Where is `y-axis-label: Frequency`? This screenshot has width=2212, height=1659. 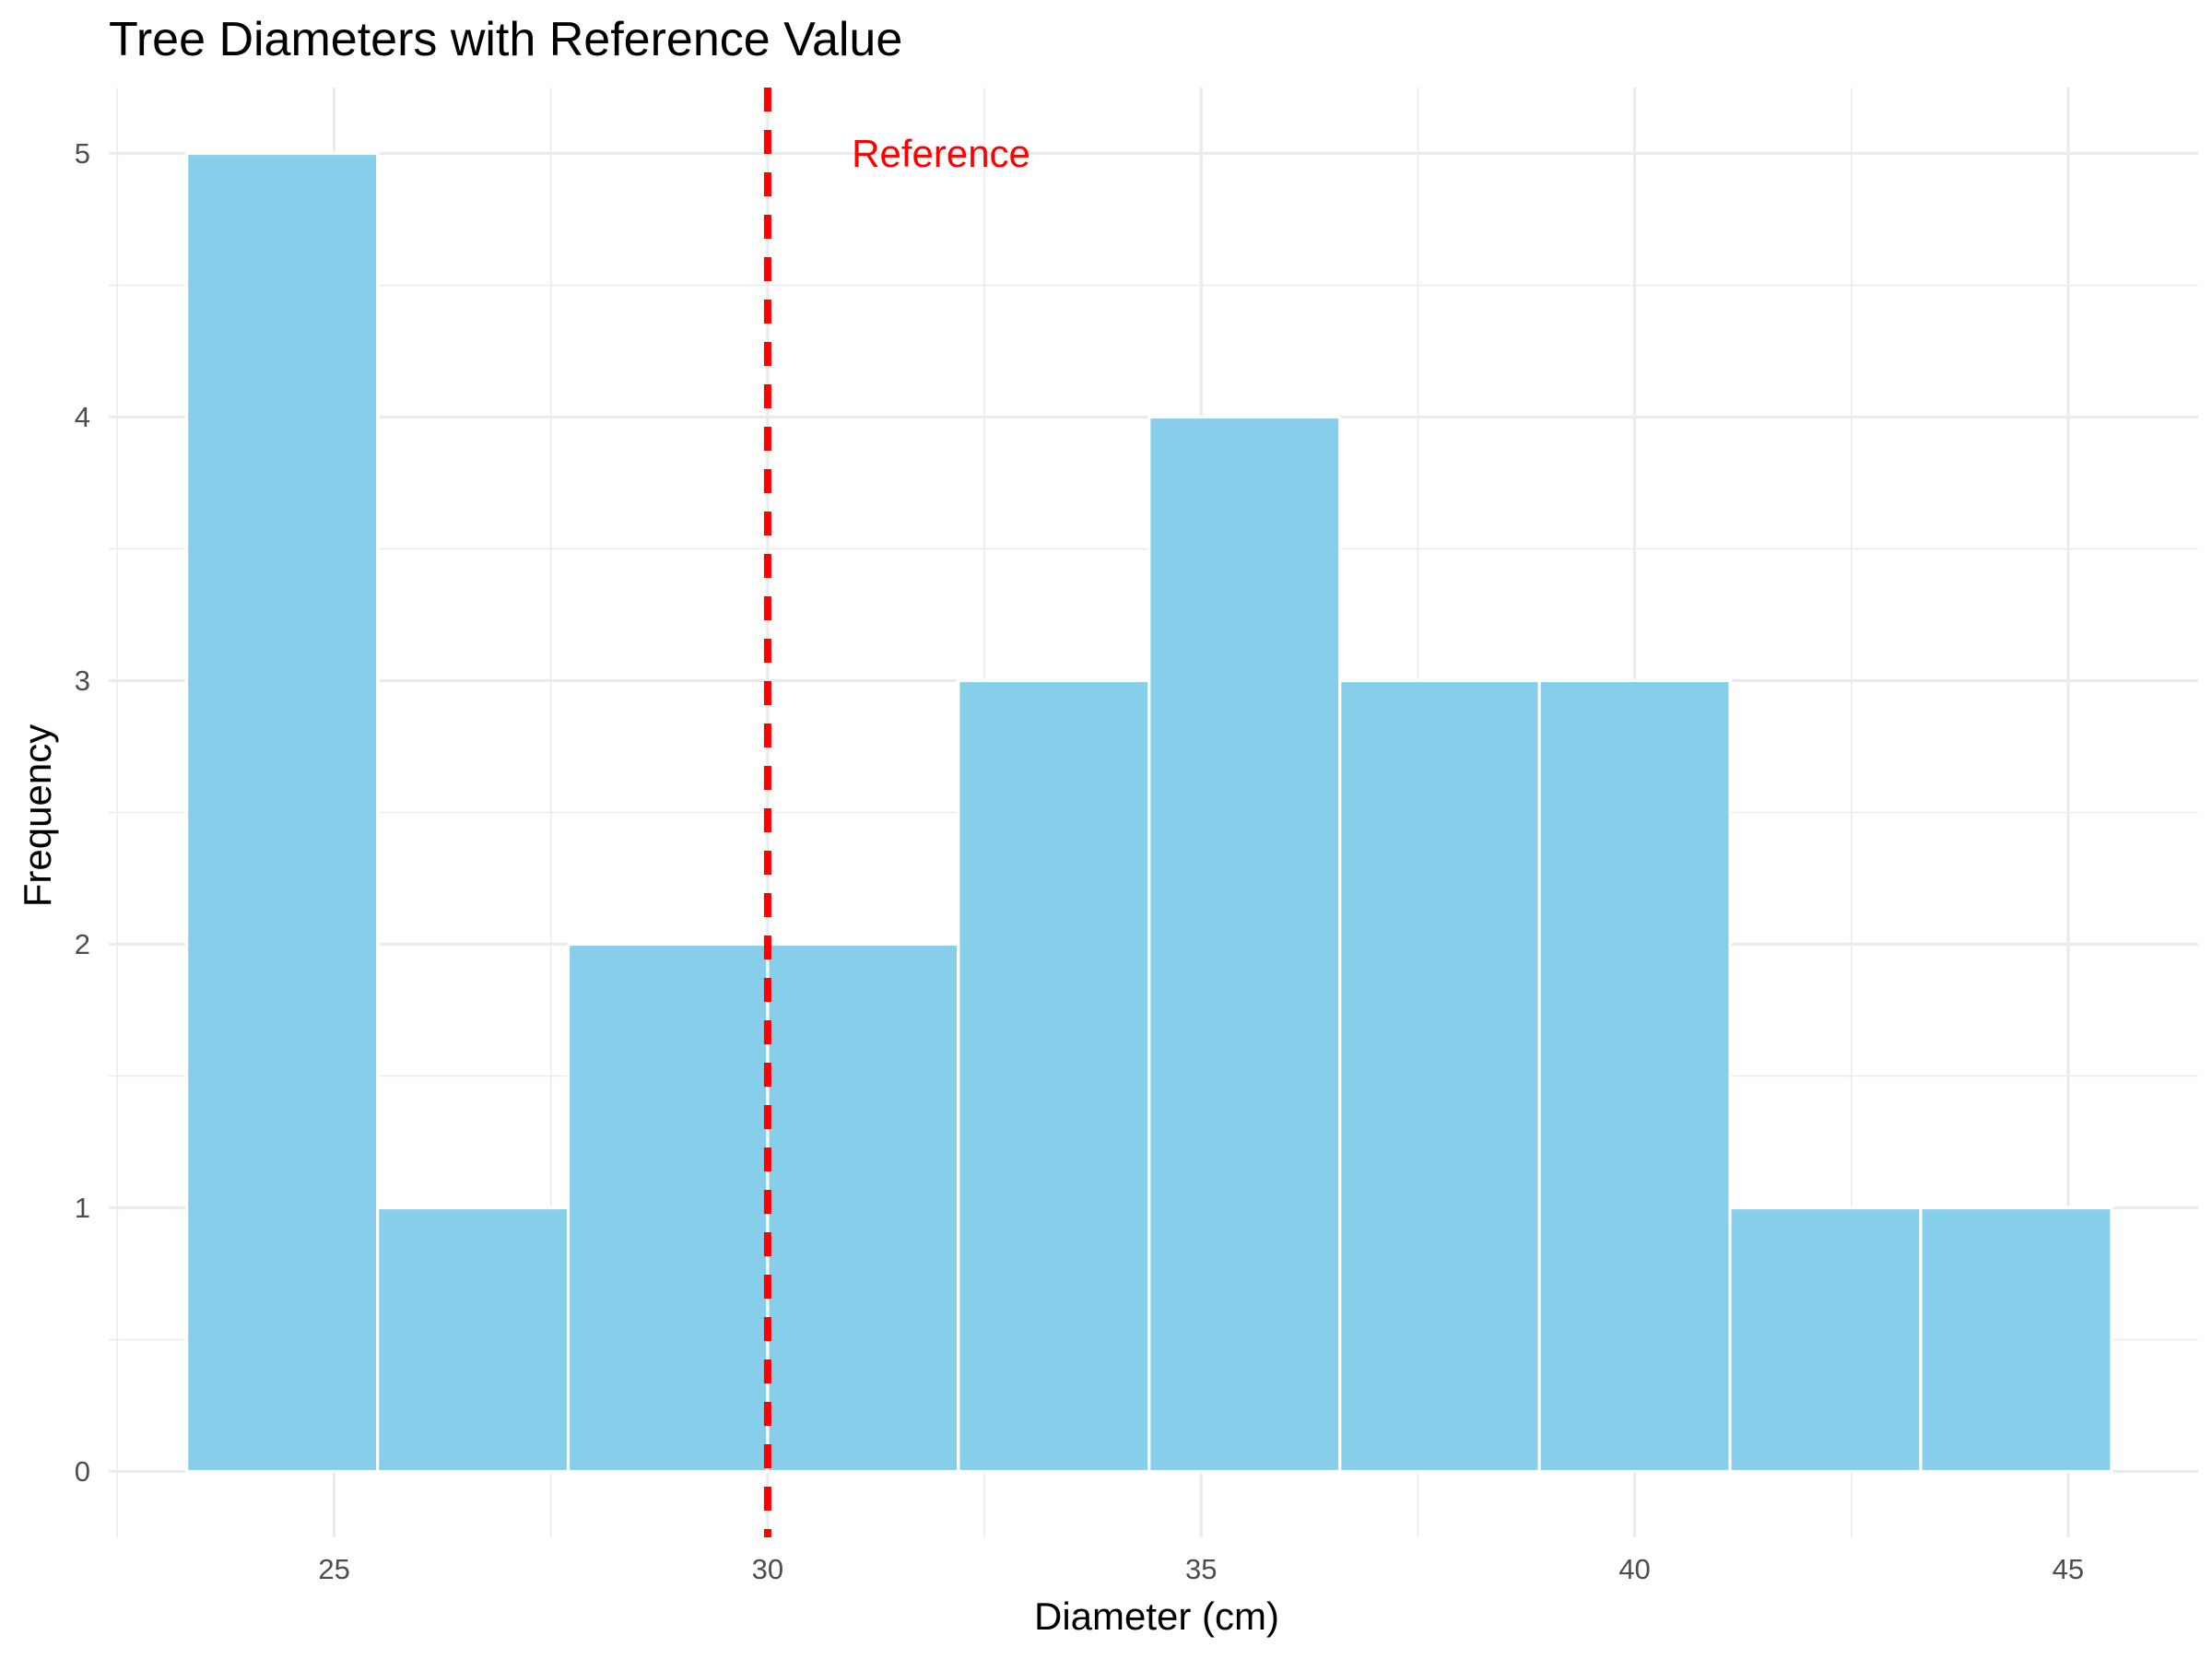
y-axis-label: Frequency is located at coordinates (37, 815).